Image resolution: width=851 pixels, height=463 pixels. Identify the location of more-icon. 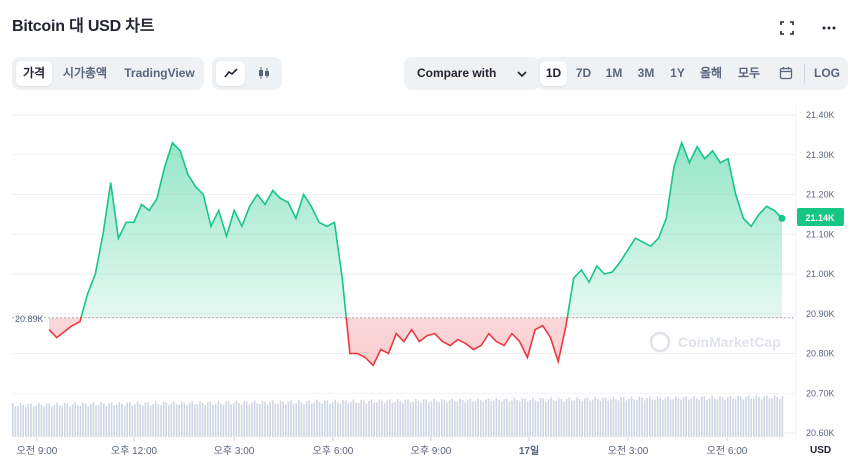
(829, 28).